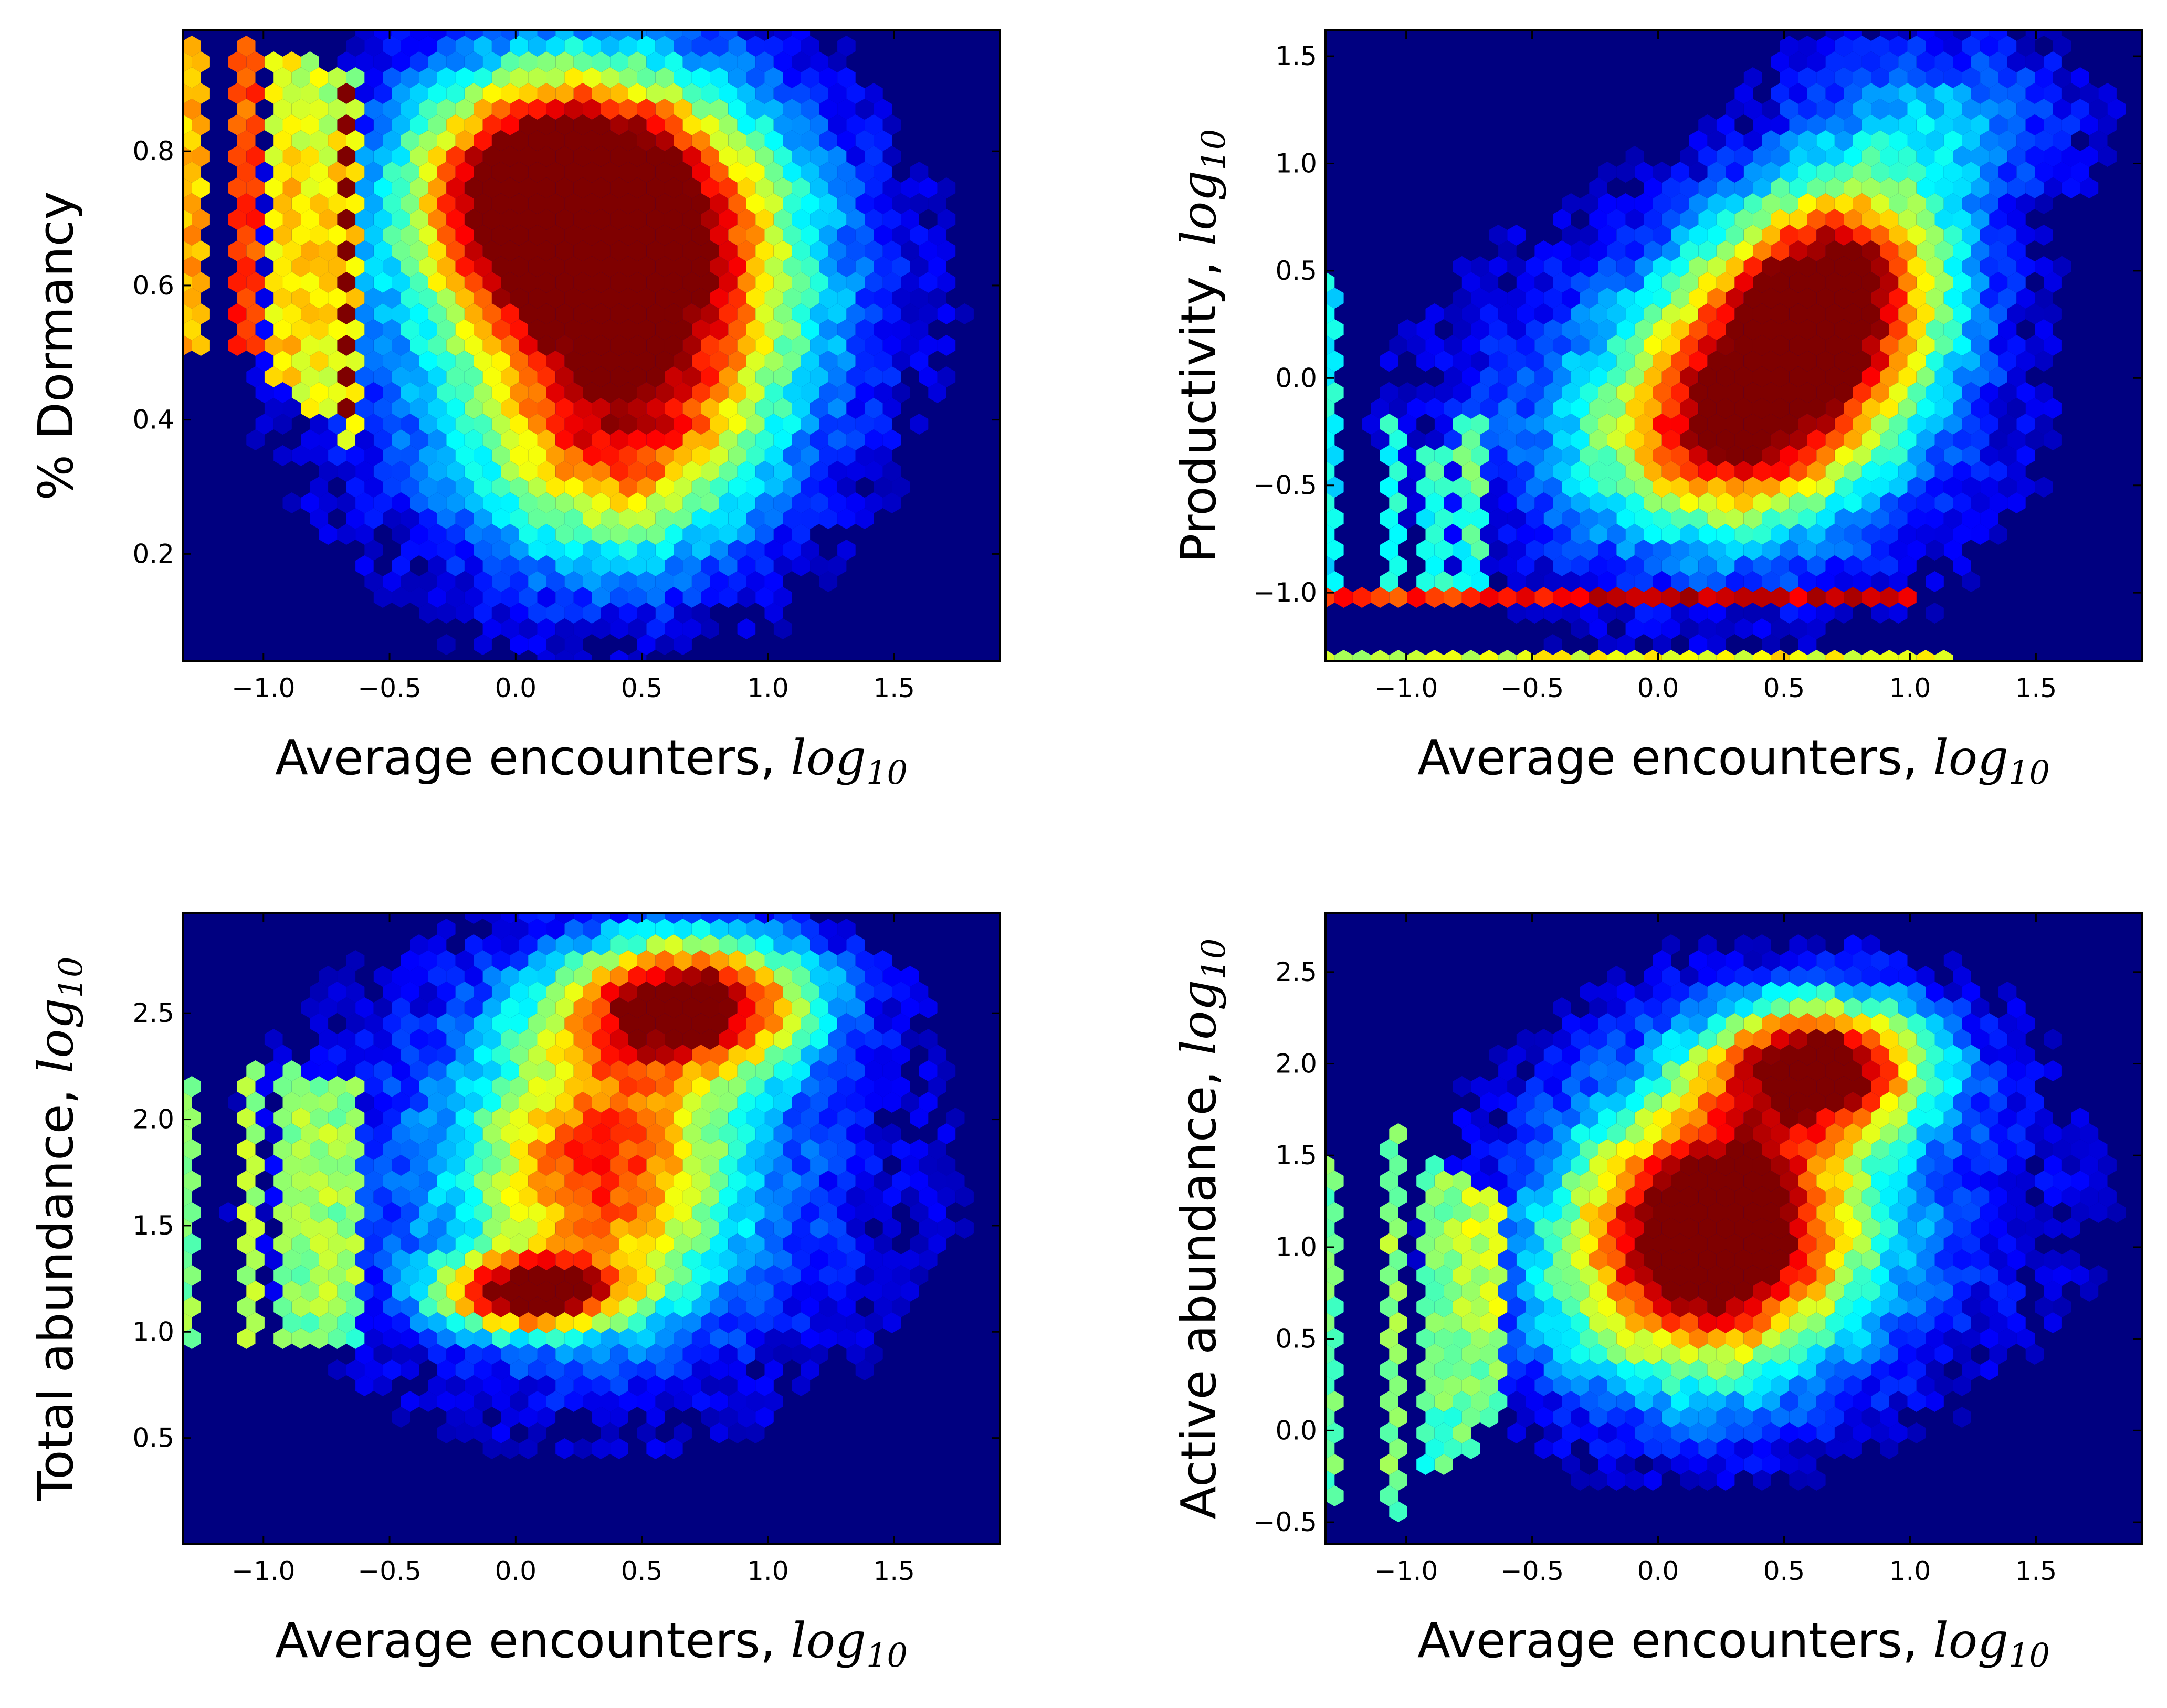 Image resolution: width=2167 pixels, height=1708 pixels. I want to click on x-tick-label: 0.5, so click(642, 1571).